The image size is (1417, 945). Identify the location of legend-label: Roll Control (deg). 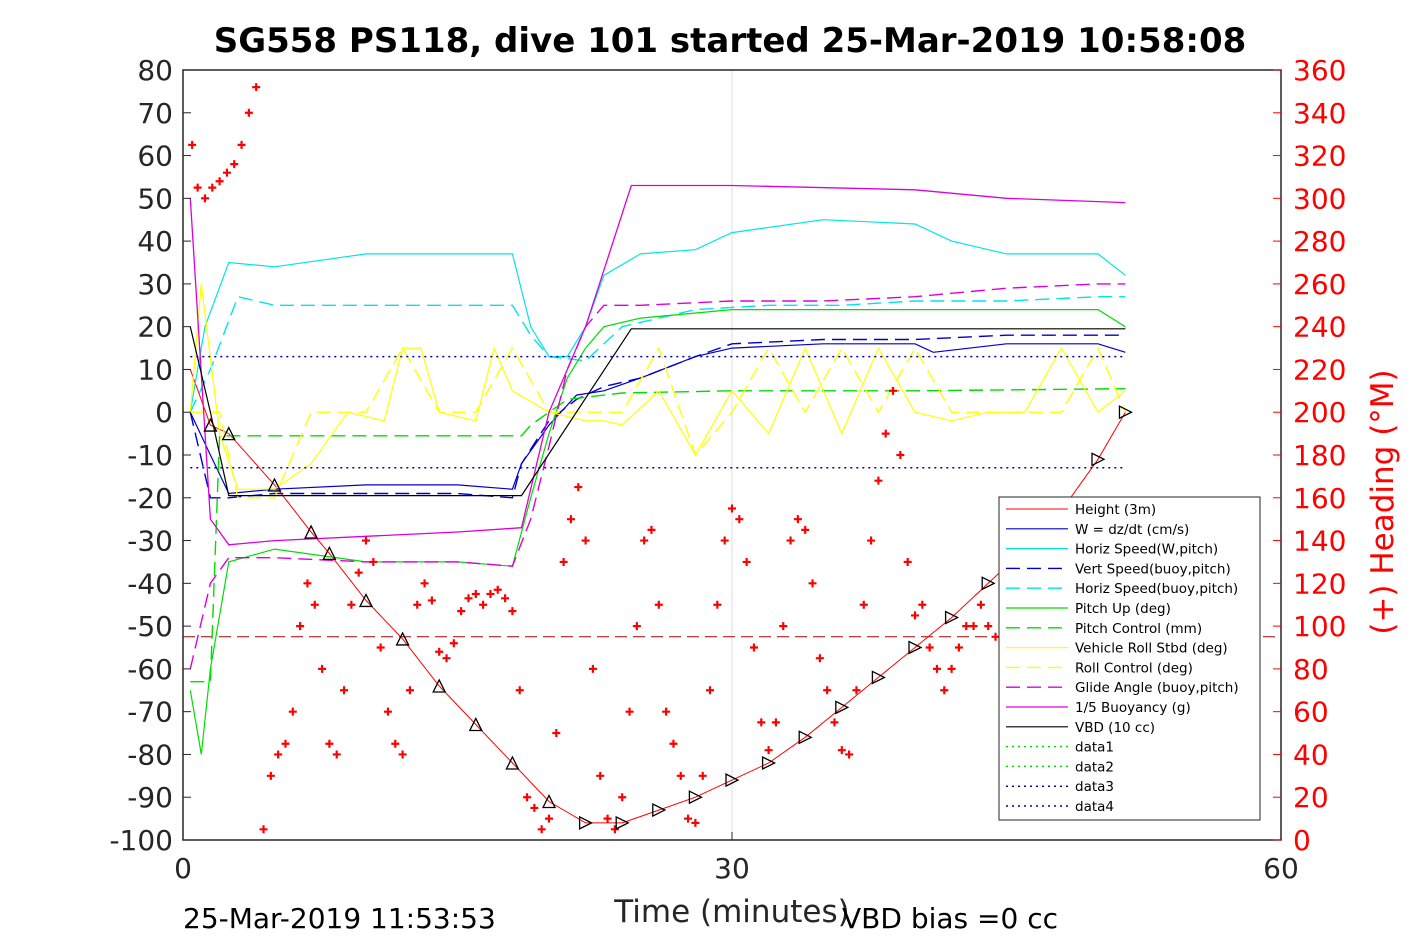
(1134, 668).